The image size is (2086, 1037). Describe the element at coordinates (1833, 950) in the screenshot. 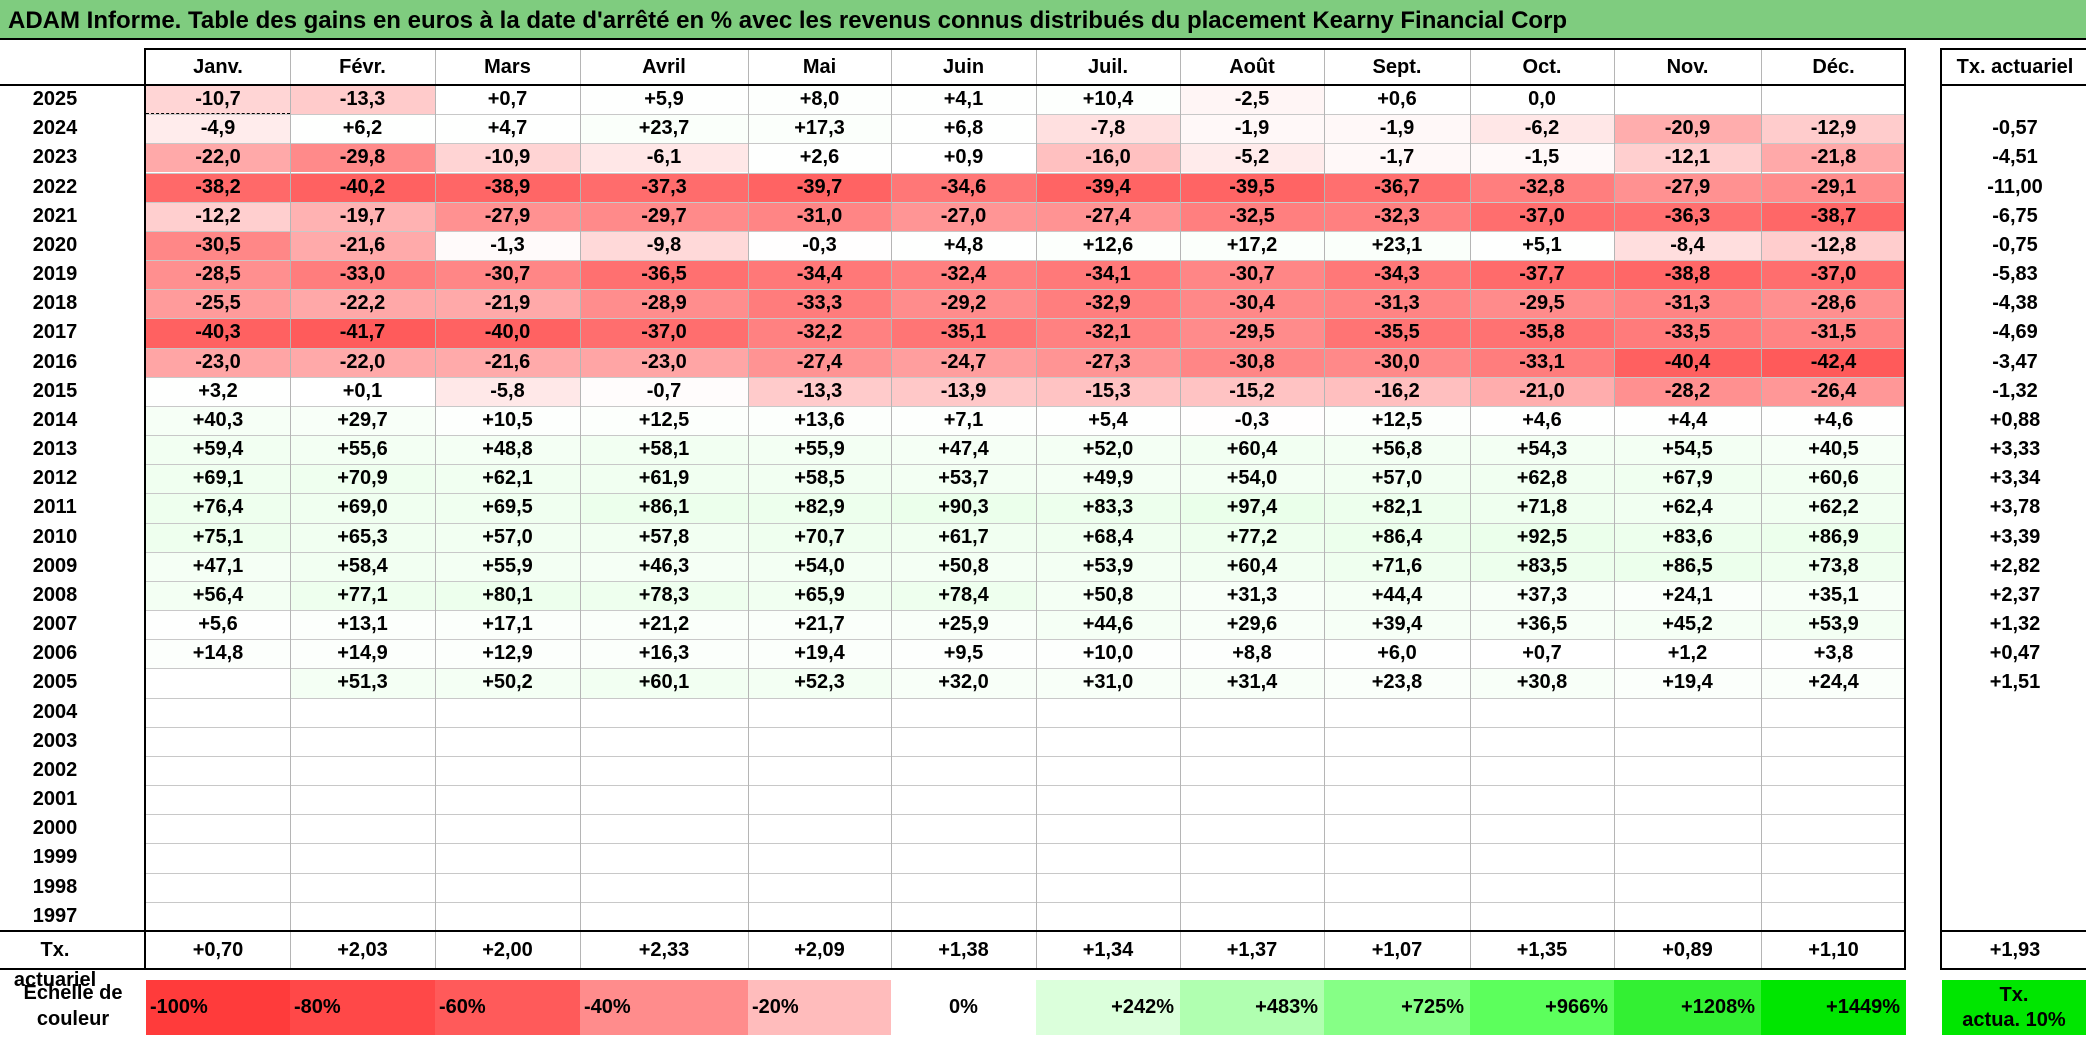

I see `summary-cell: +1,10` at that location.